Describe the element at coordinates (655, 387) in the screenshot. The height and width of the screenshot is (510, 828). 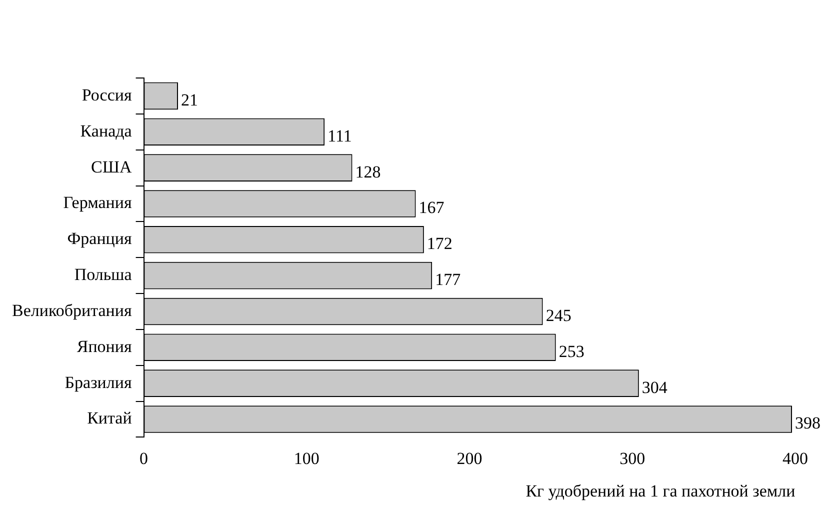
I see `data-label: 304` at that location.